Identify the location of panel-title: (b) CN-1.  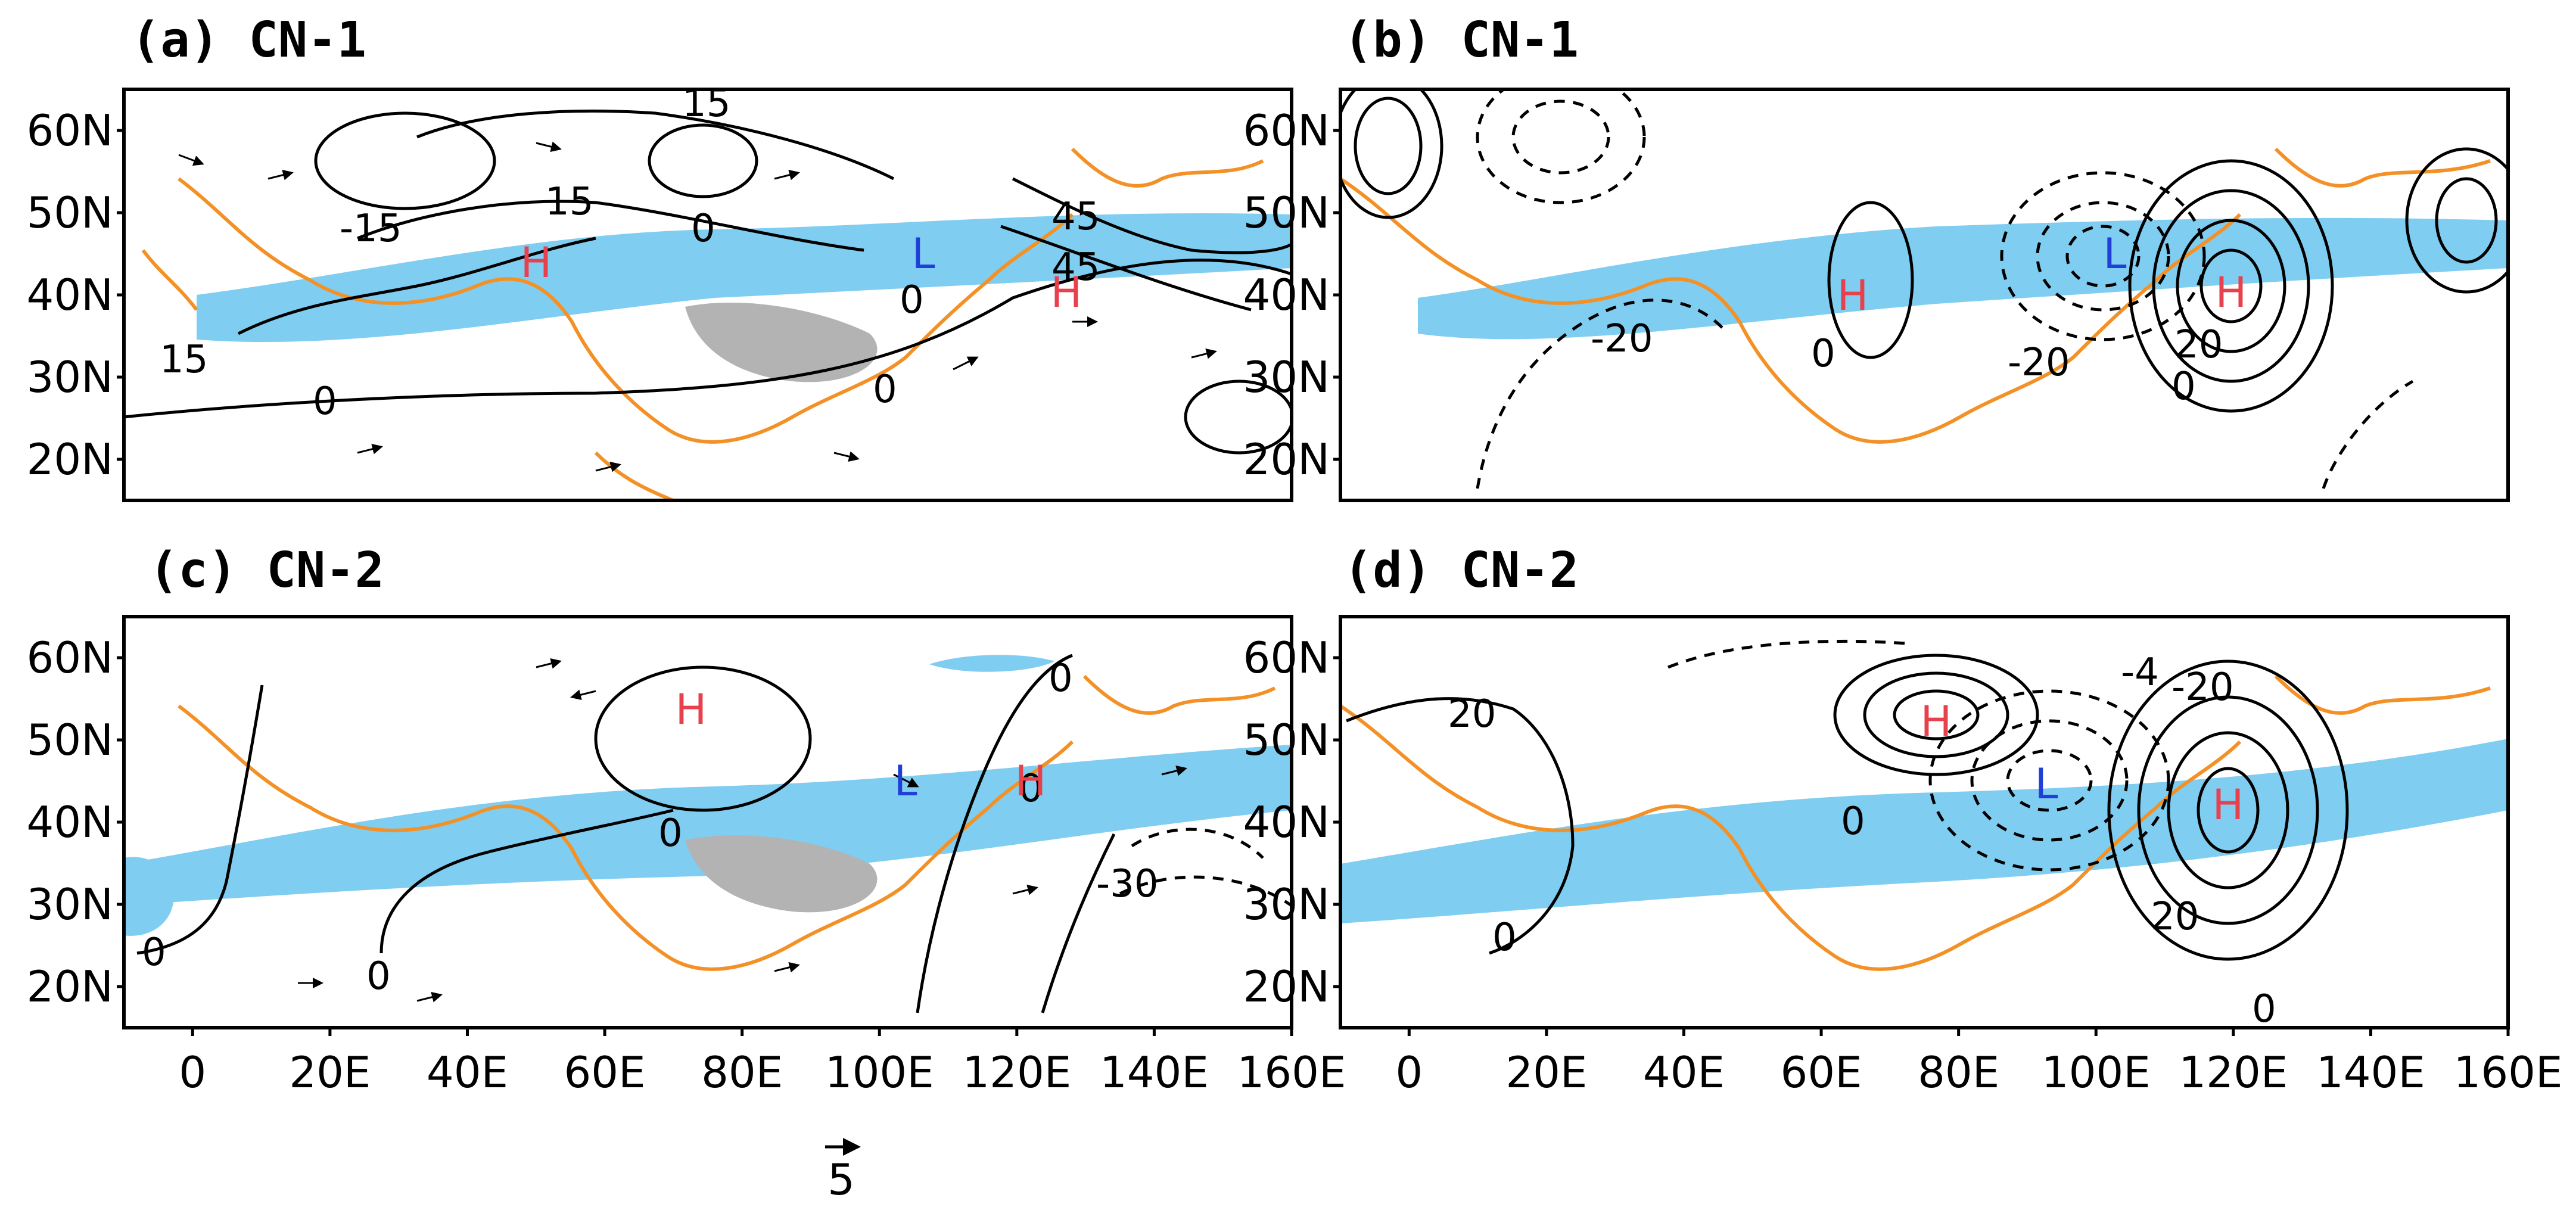
(1461, 41).